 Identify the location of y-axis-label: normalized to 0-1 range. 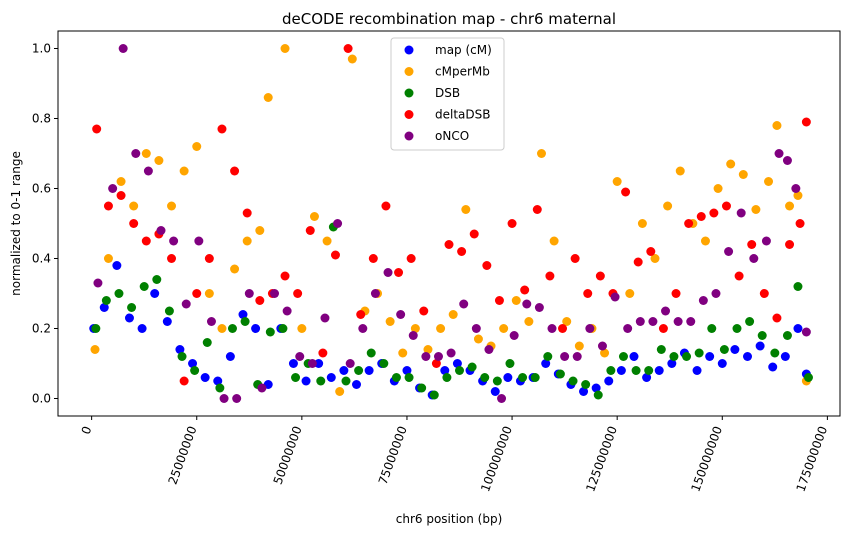
(16, 223).